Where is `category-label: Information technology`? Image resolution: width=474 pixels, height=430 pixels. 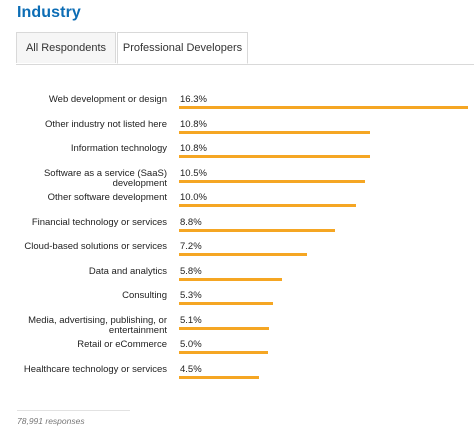
category-label: Information technology is located at coordinates (118, 148).